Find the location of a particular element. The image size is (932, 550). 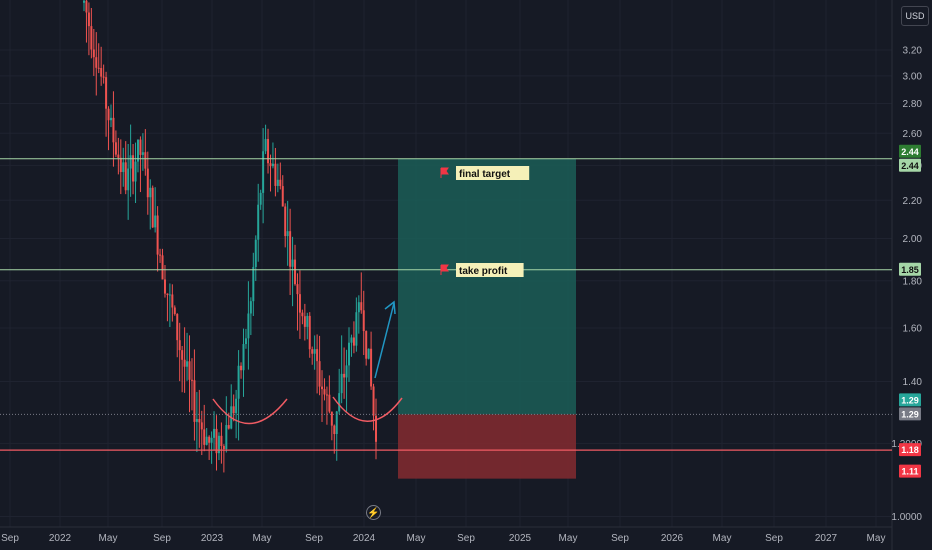

y-tick-label: 1.80 is located at coordinates (913, 281).